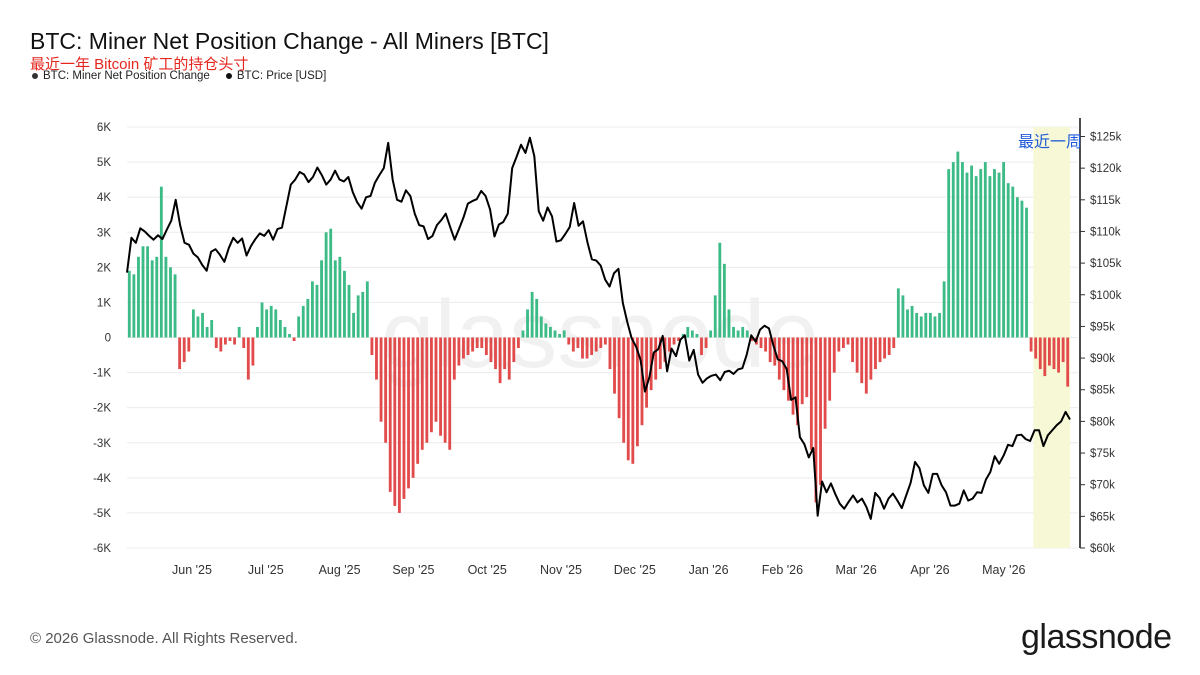 Image resolution: width=1200 pixels, height=675 pixels. Describe the element at coordinates (1102, 517) in the screenshot. I see `y-right-tick-label: $65k` at that location.